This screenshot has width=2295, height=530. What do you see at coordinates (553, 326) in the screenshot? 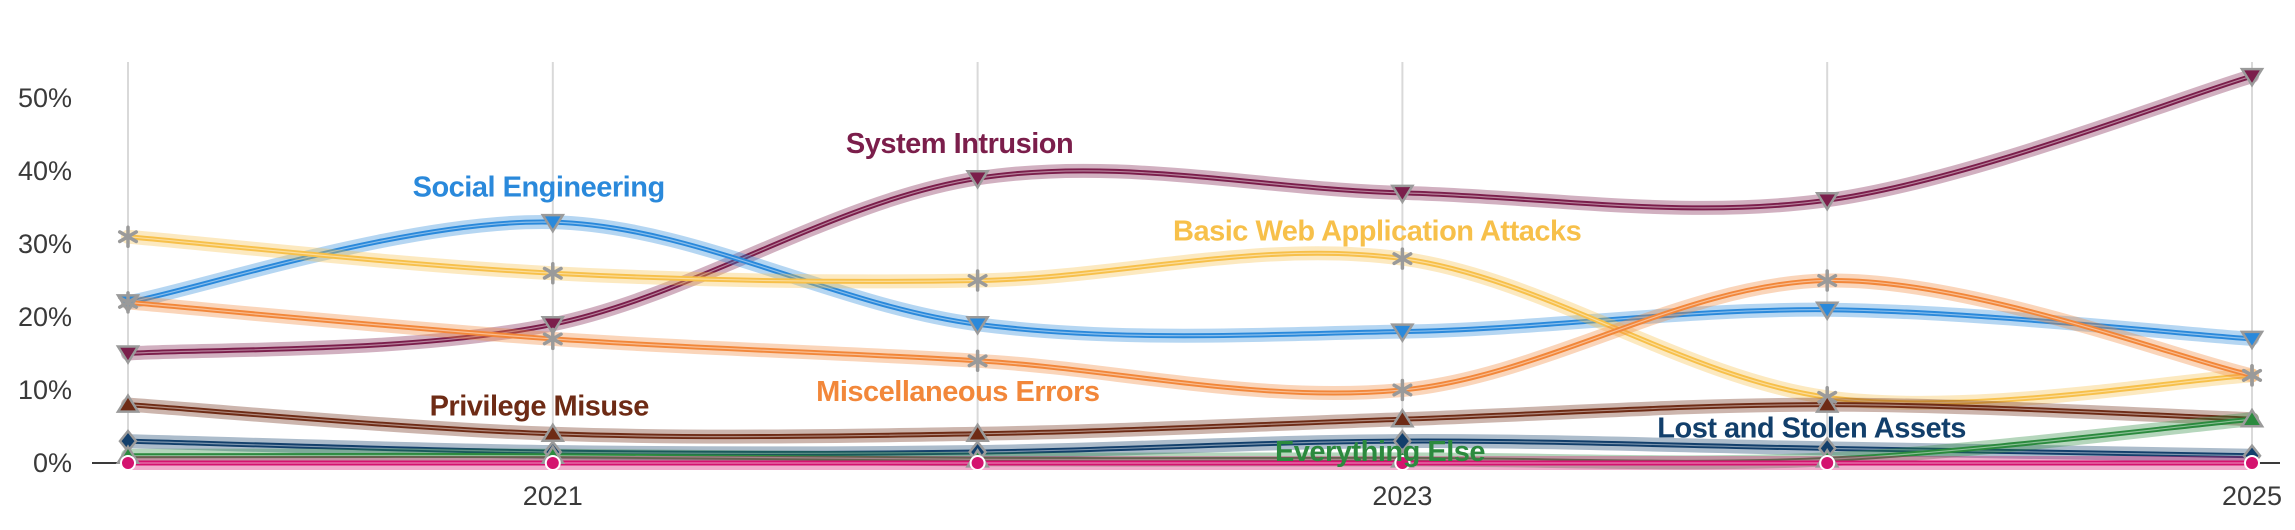
I see `system-intrusion-point-2021` at bounding box center [553, 326].